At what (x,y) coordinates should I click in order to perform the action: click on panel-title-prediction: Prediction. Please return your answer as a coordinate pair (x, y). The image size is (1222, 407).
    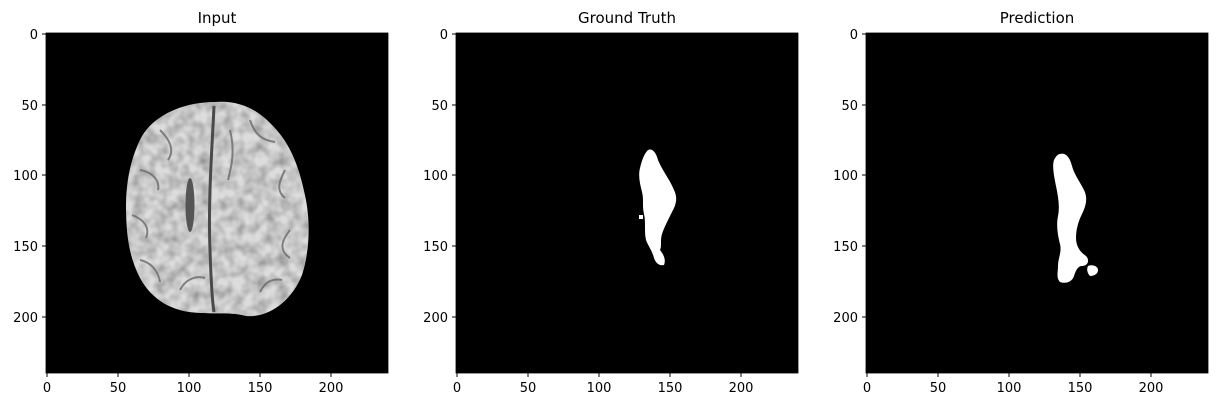
    Looking at the image, I should click on (1037, 18).